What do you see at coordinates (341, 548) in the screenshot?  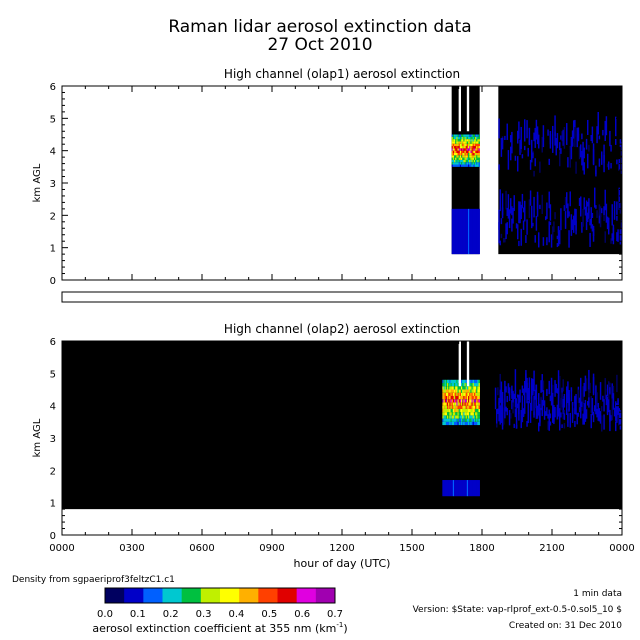 I see `xtick-label: 1200` at bounding box center [341, 548].